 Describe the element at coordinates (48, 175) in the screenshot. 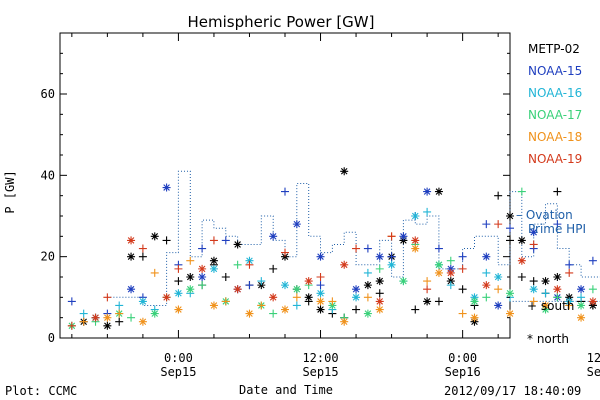

I see `y-tick-label: 40` at that location.